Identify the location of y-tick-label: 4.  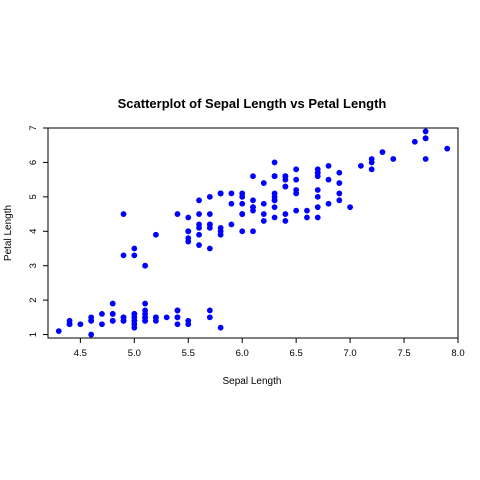
(33, 231).